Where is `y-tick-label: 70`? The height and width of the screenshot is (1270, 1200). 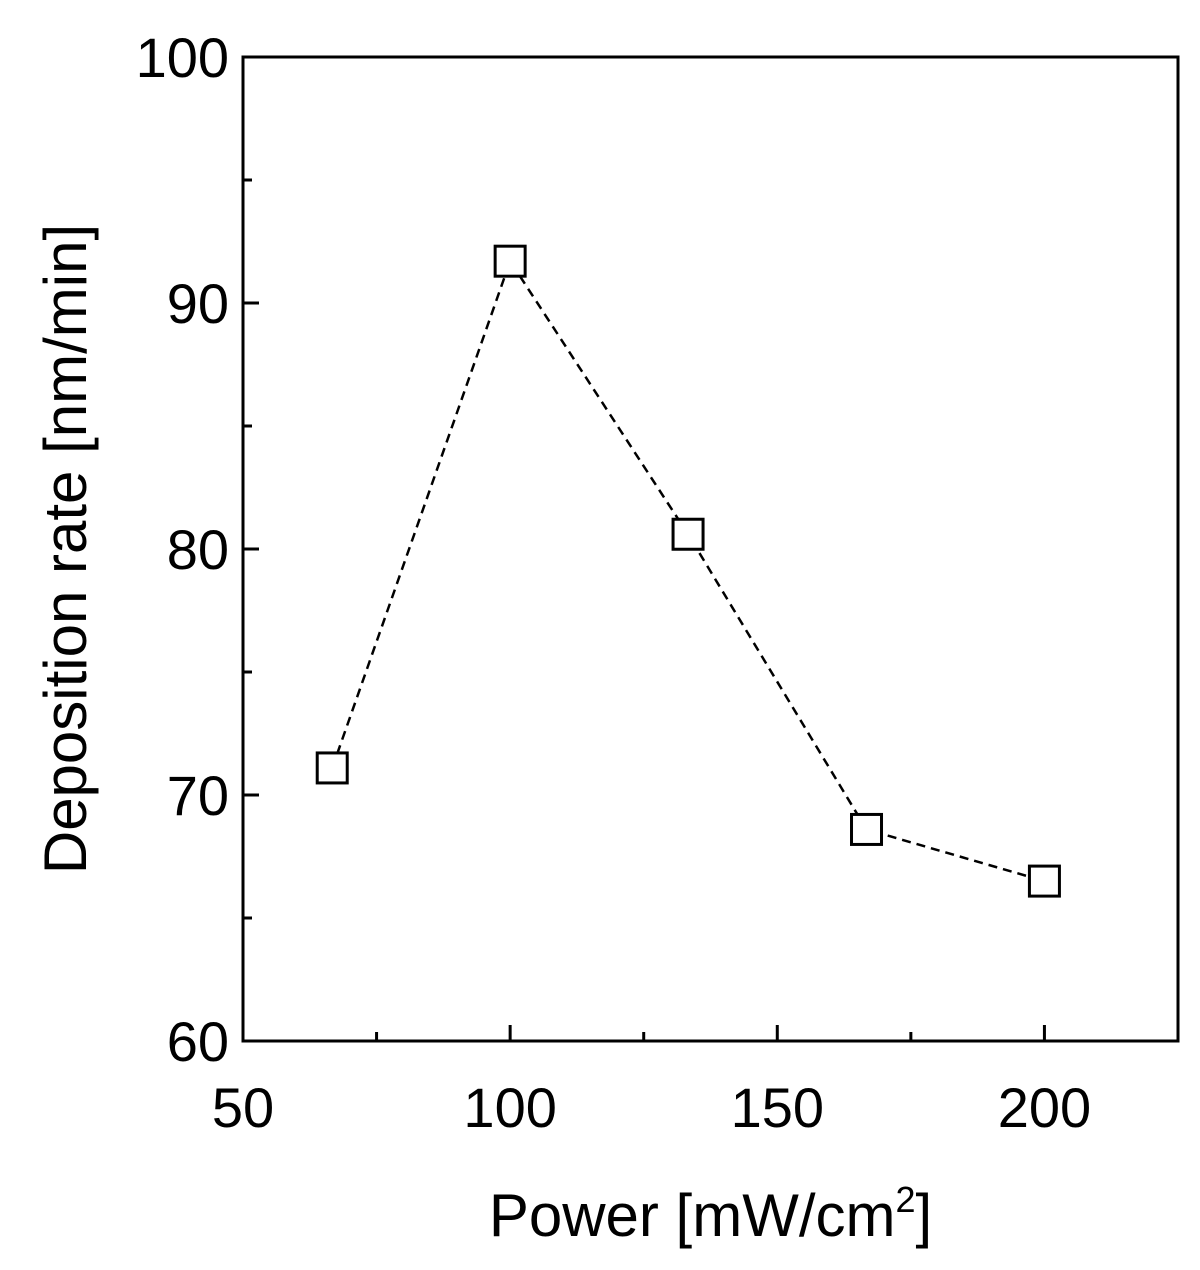 y-tick-label: 70 is located at coordinates (198, 795).